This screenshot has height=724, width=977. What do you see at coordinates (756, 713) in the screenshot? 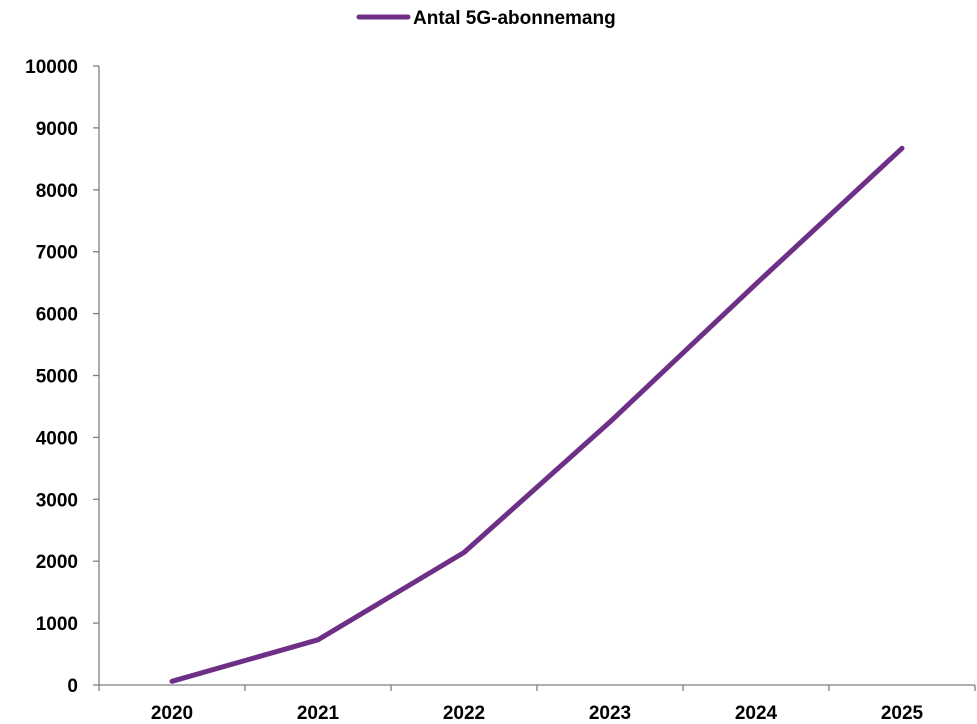
I see `x-tick-label: 2024` at bounding box center [756, 713].